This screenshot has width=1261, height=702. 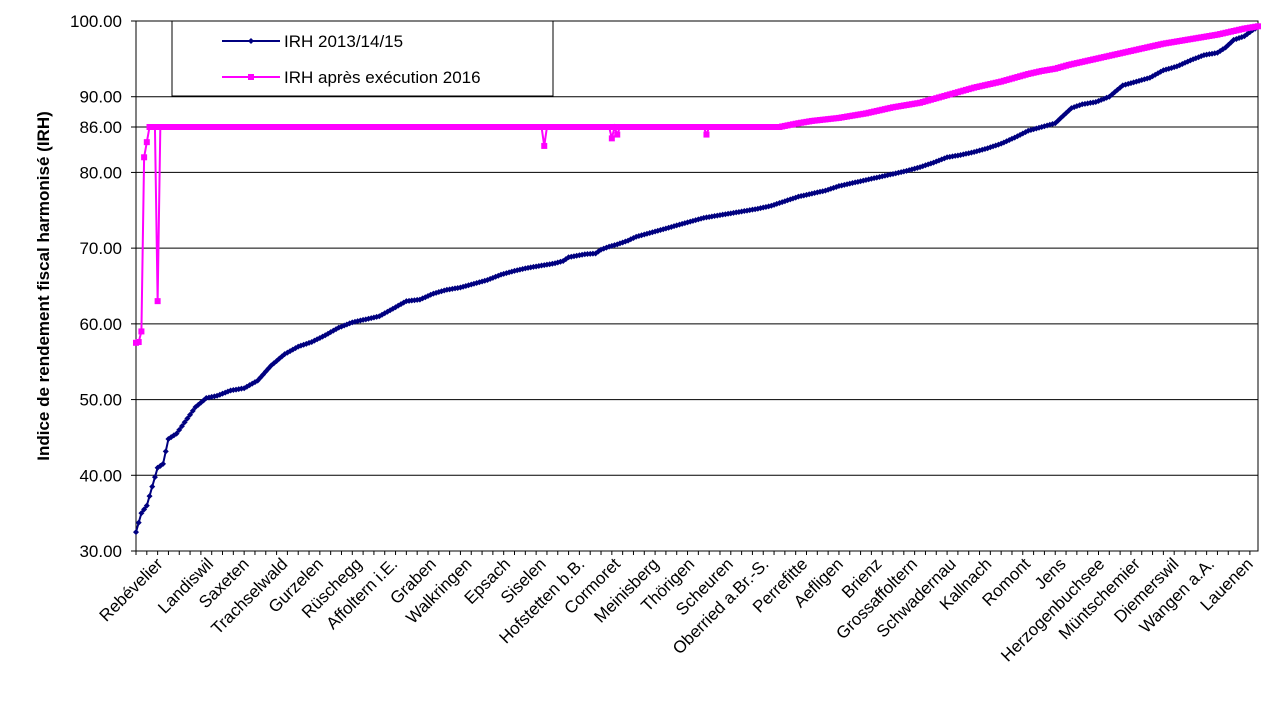 What do you see at coordinates (351, 59) in the screenshot?
I see `legend-entries: IRH 2013/14/15 IRH après exécution 2016` at bounding box center [351, 59].